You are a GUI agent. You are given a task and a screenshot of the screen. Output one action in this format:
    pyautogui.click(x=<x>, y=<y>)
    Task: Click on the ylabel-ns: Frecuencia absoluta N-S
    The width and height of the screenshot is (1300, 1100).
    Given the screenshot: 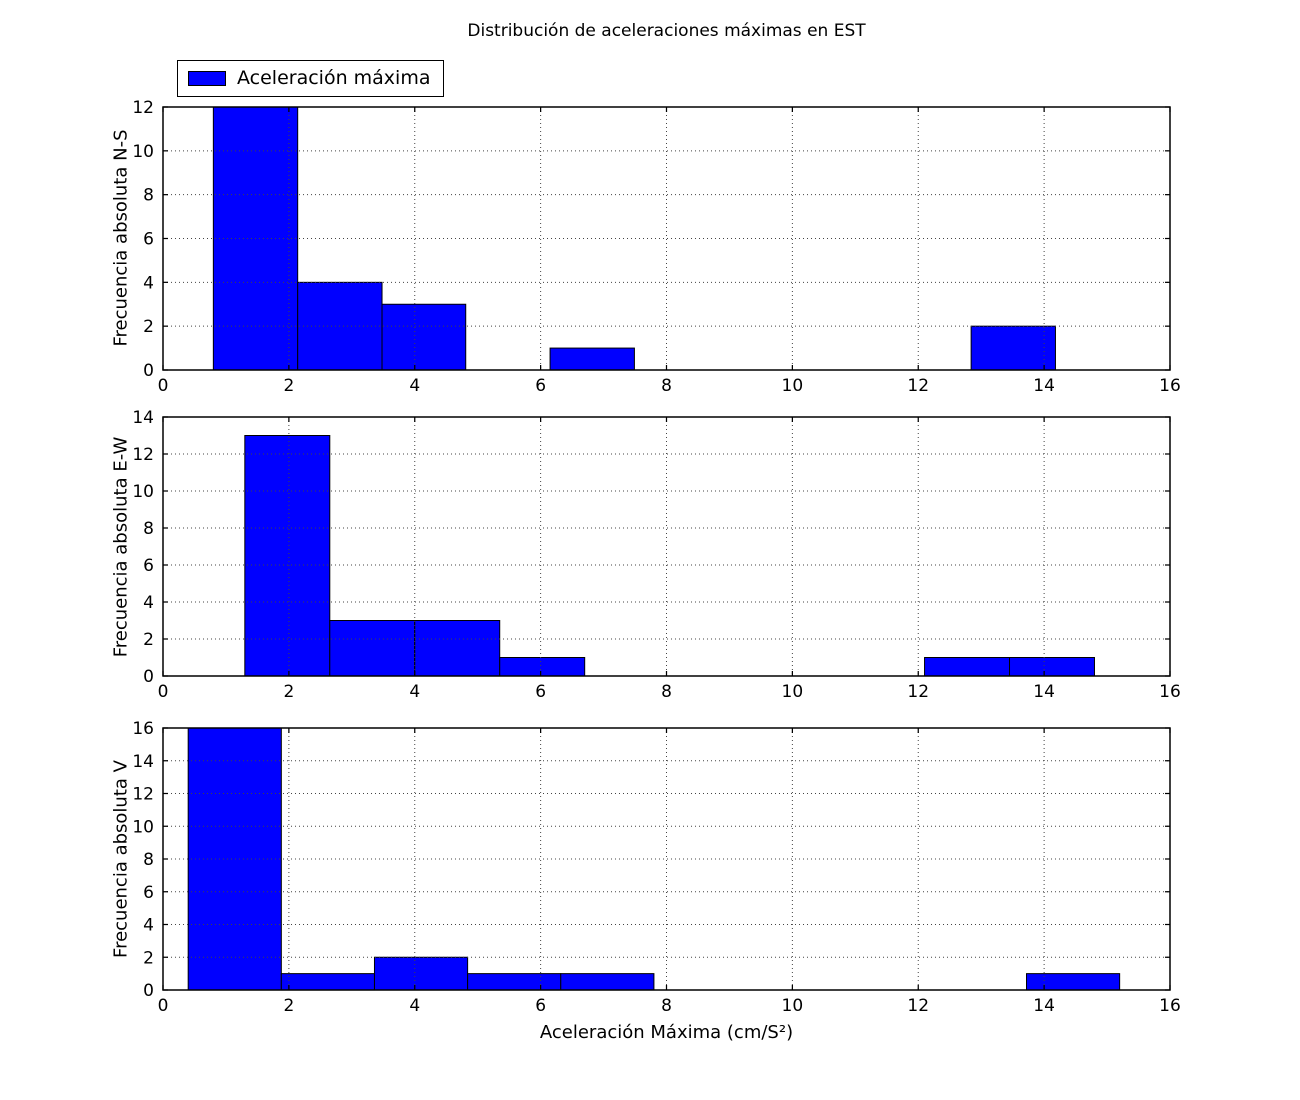 What is the action you would take?
    pyautogui.click(x=121, y=238)
    